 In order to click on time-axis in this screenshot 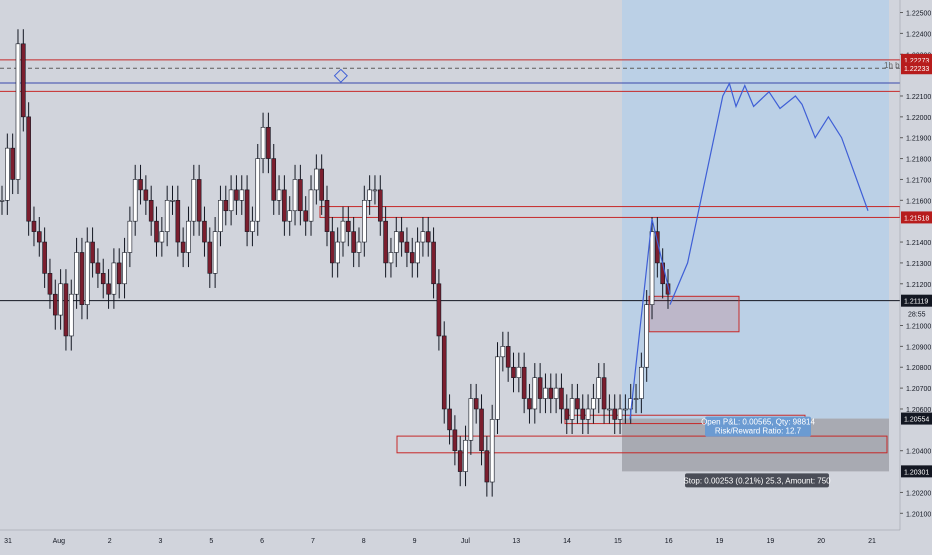, I will do `click(450, 540)`.